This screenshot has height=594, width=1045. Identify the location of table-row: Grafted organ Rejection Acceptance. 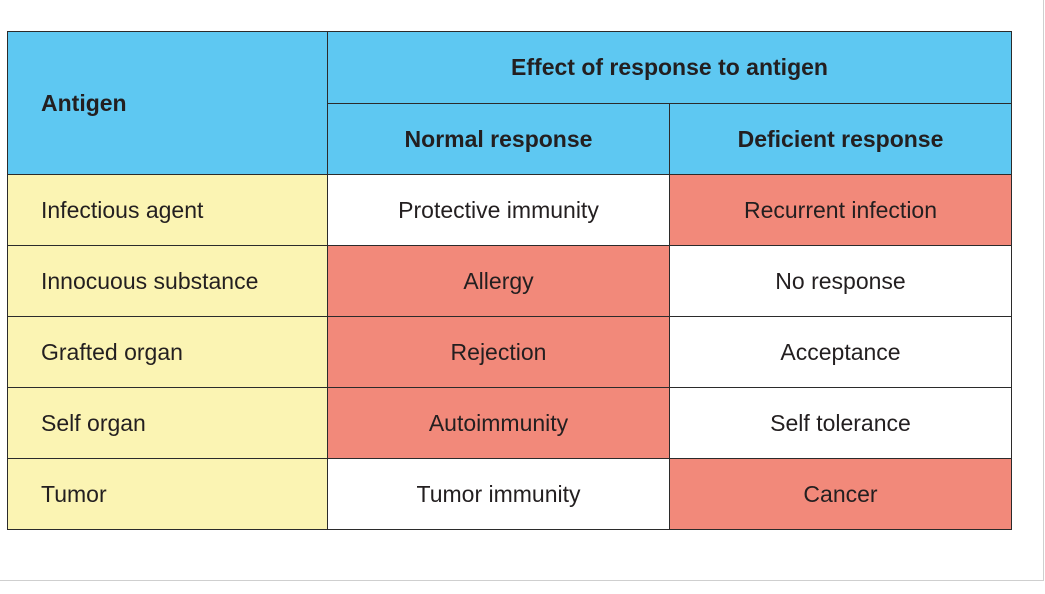
(509, 352).